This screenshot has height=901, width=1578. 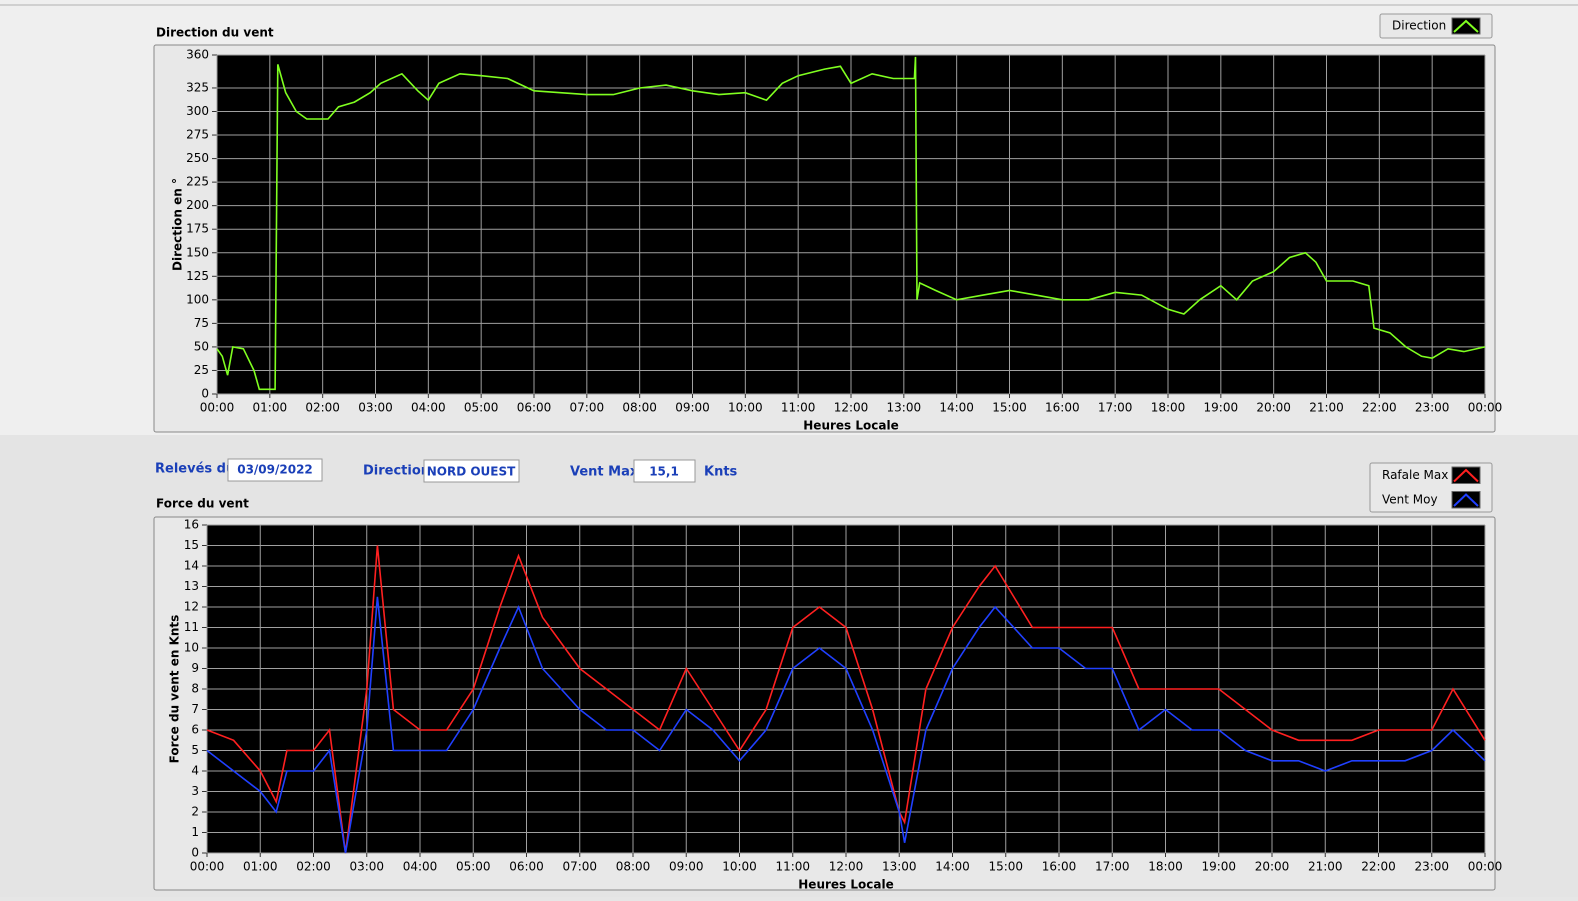 What do you see at coordinates (195, 730) in the screenshot?
I see `y-tick-label: 6` at bounding box center [195, 730].